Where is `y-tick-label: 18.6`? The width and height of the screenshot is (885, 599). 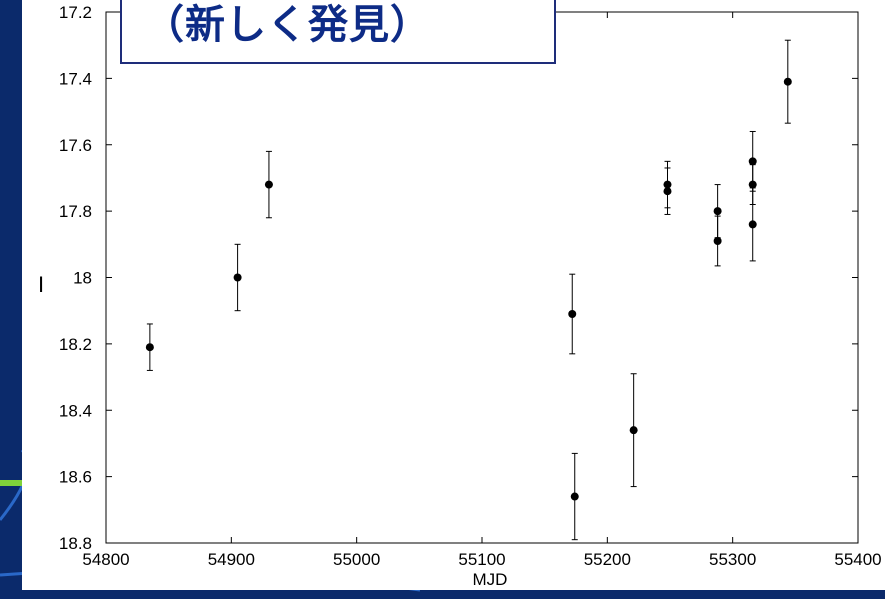 y-tick-label: 18.6 is located at coordinates (75, 477).